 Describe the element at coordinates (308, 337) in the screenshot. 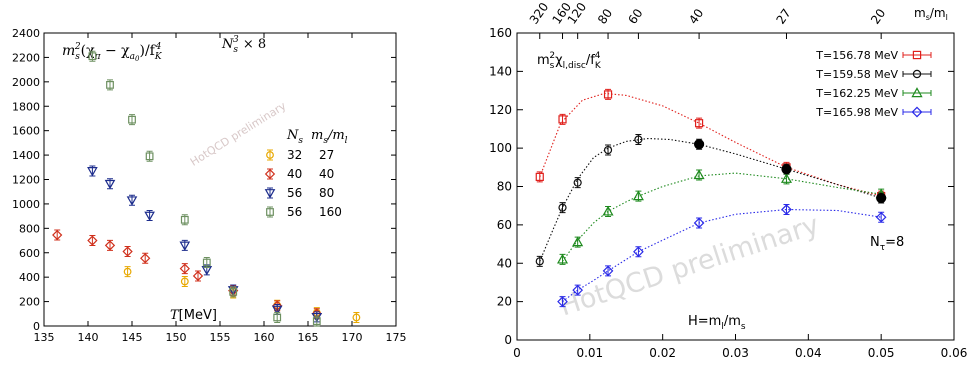

I see `x-tick-label: 165` at that location.